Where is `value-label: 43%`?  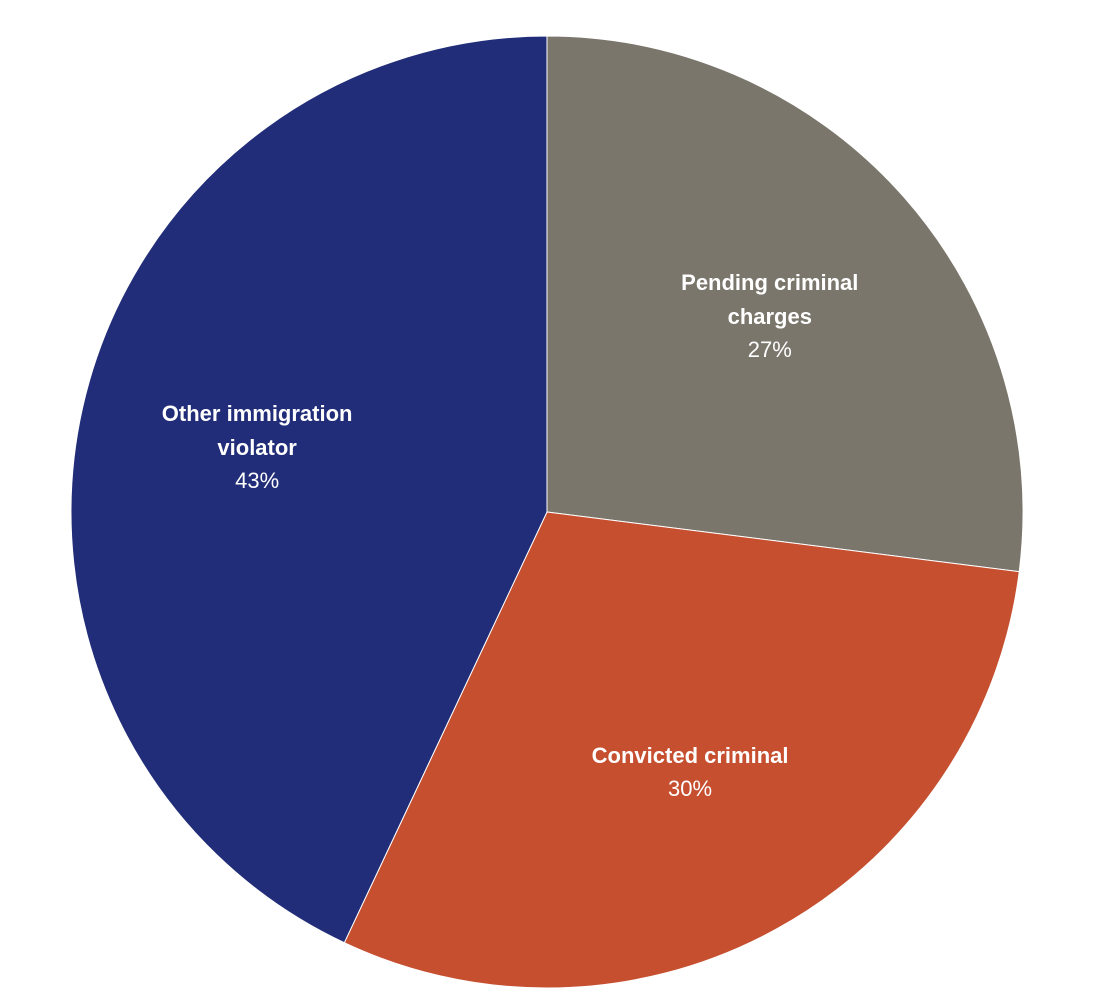
value-label: 43% is located at coordinates (257, 481).